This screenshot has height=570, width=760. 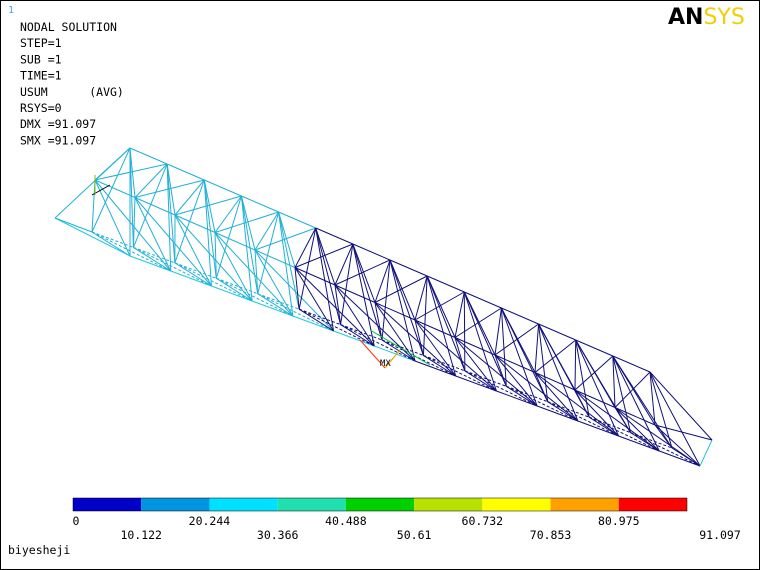 What do you see at coordinates (720, 535) in the screenshot?
I see `legend-label: 91.097` at bounding box center [720, 535].